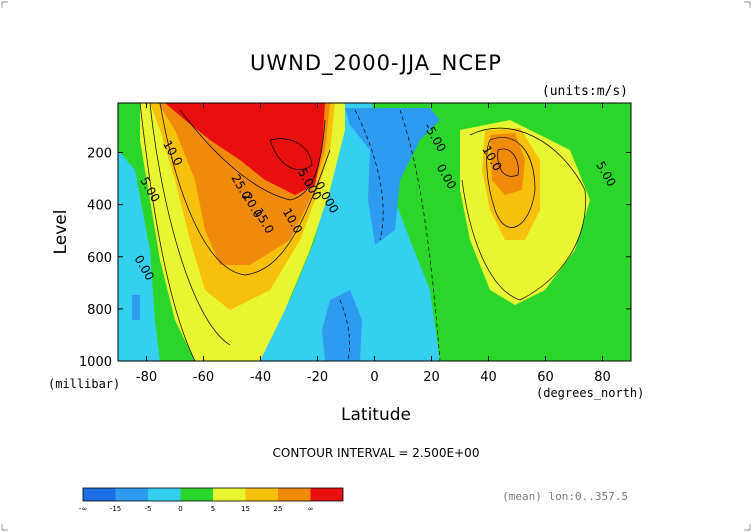 Image resolution: width=752 pixels, height=532 pixels. I want to click on y-tick-label: 200, so click(99, 154).